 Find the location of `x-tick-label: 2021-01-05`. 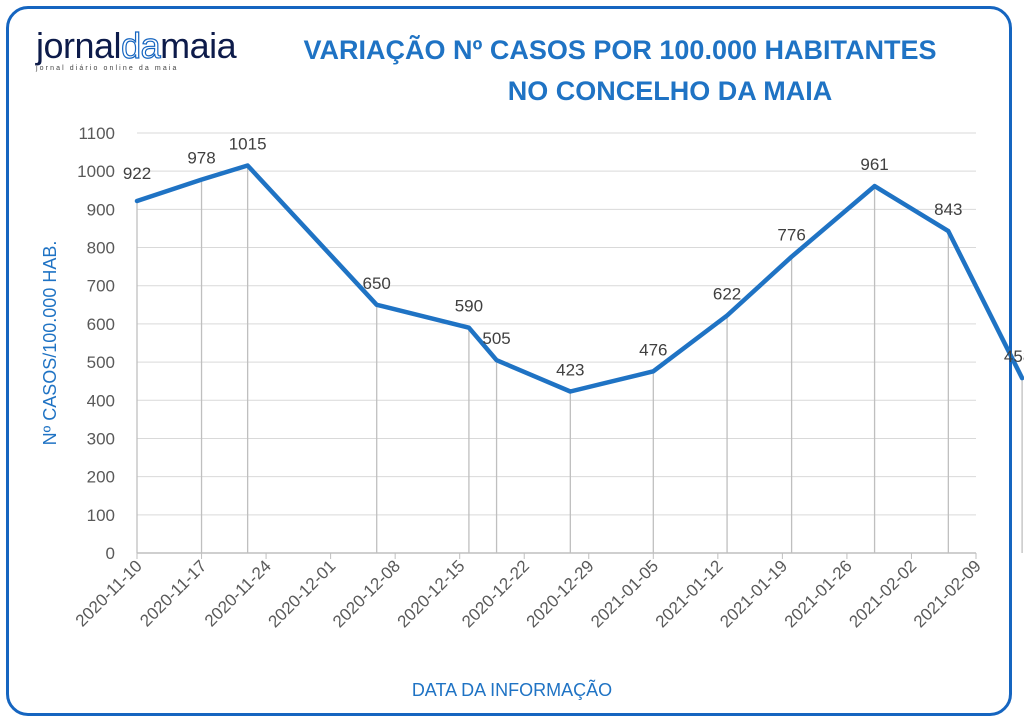

x-tick-label: 2021-01-05 is located at coordinates (624, 593).